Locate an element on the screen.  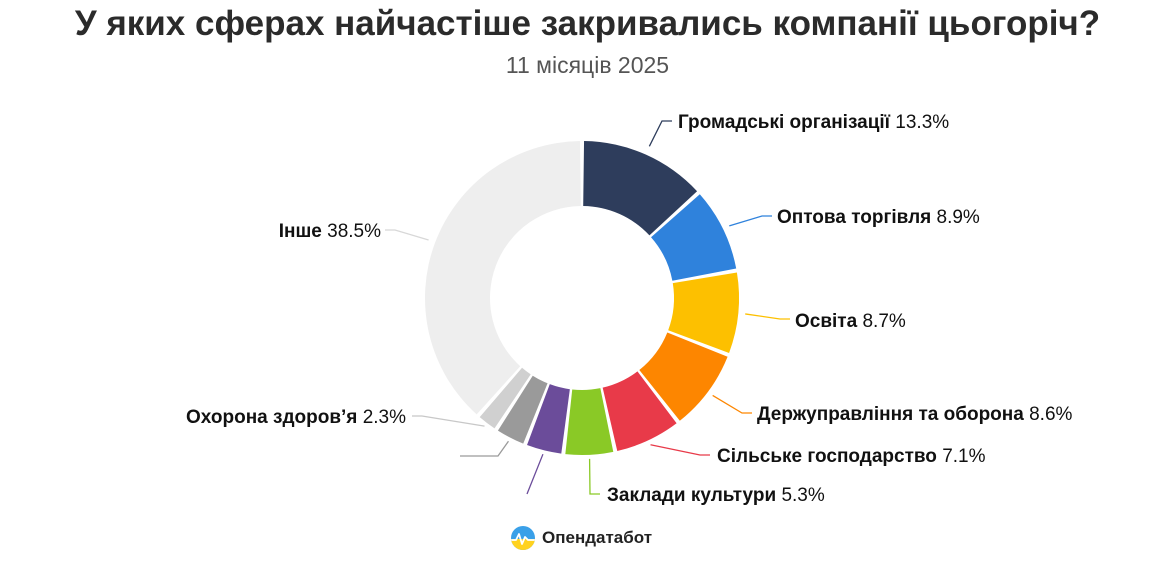
slice-label: Охорона здоров’я 2.3% is located at coordinates (296, 417).